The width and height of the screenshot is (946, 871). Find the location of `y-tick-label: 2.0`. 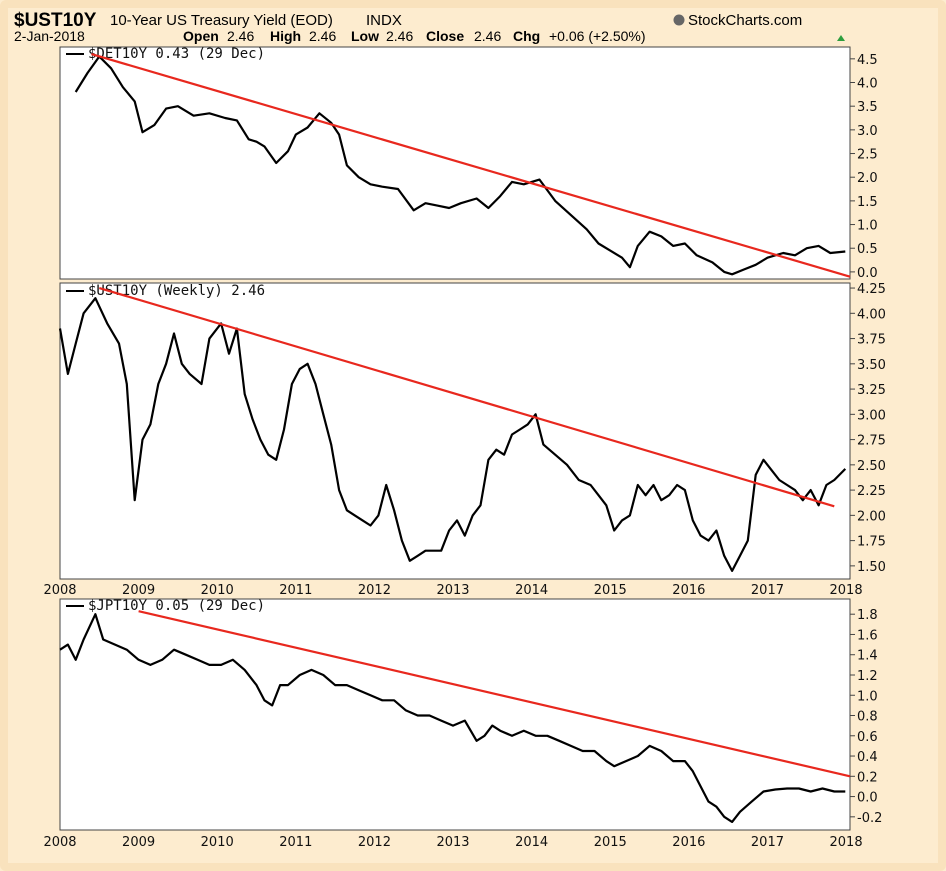

y-tick-label: 2.0 is located at coordinates (867, 178).